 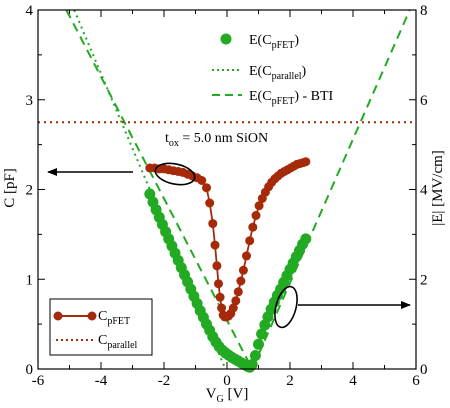 What do you see at coordinates (30, 280) in the screenshot?
I see `y-left-tick-label-1: 1` at bounding box center [30, 280].